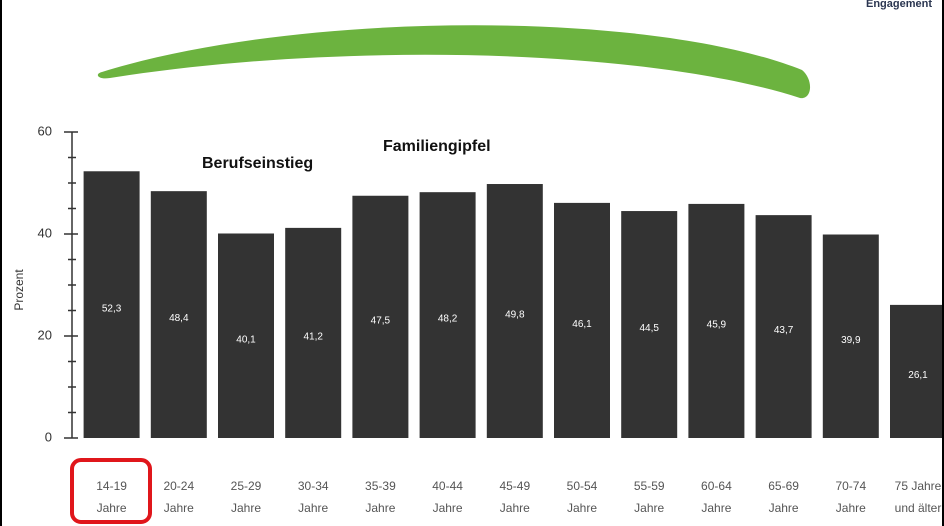 The width and height of the screenshot is (944, 526). What do you see at coordinates (918, 497) in the screenshot?
I see `x-tick-label: 75 Jahre und älter` at bounding box center [918, 497].